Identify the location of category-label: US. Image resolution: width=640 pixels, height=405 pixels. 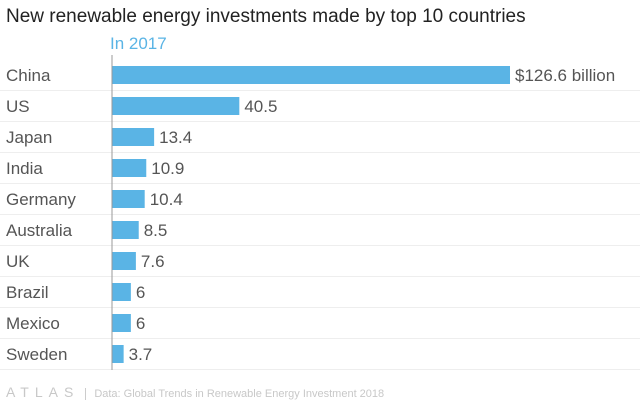
(18, 106).